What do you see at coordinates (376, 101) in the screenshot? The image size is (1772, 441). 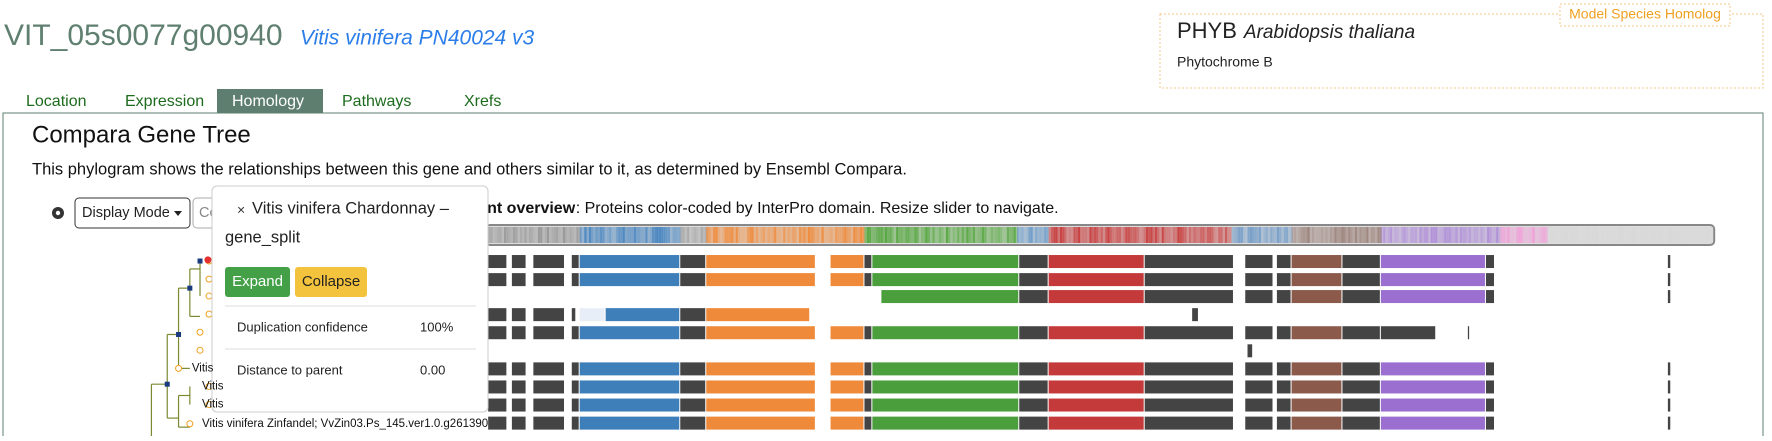 I see `tab: Pathways` at bounding box center [376, 101].